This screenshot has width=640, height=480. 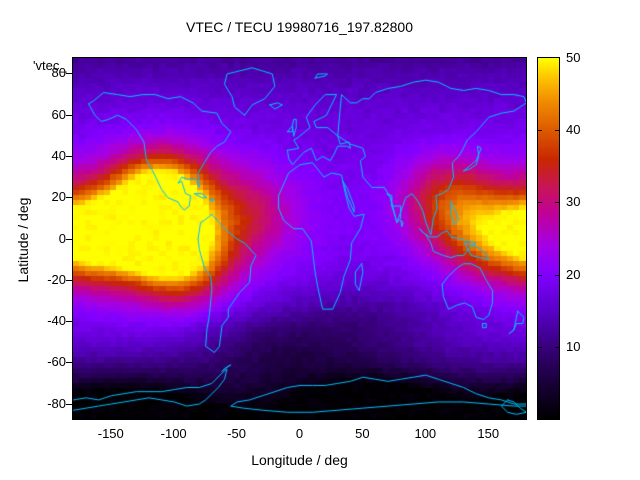 I want to click on x-tick-label: -150, so click(x=110, y=433).